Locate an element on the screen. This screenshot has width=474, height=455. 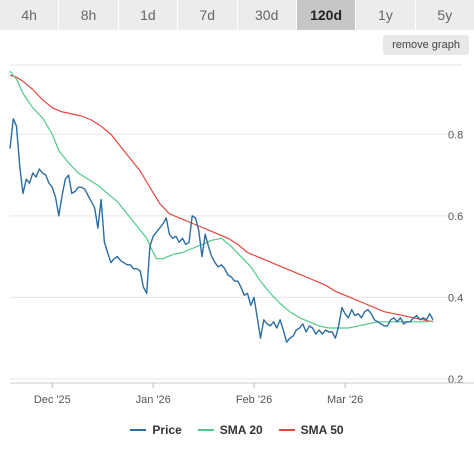
x-tick-label: Jan '26 is located at coordinates (153, 400).